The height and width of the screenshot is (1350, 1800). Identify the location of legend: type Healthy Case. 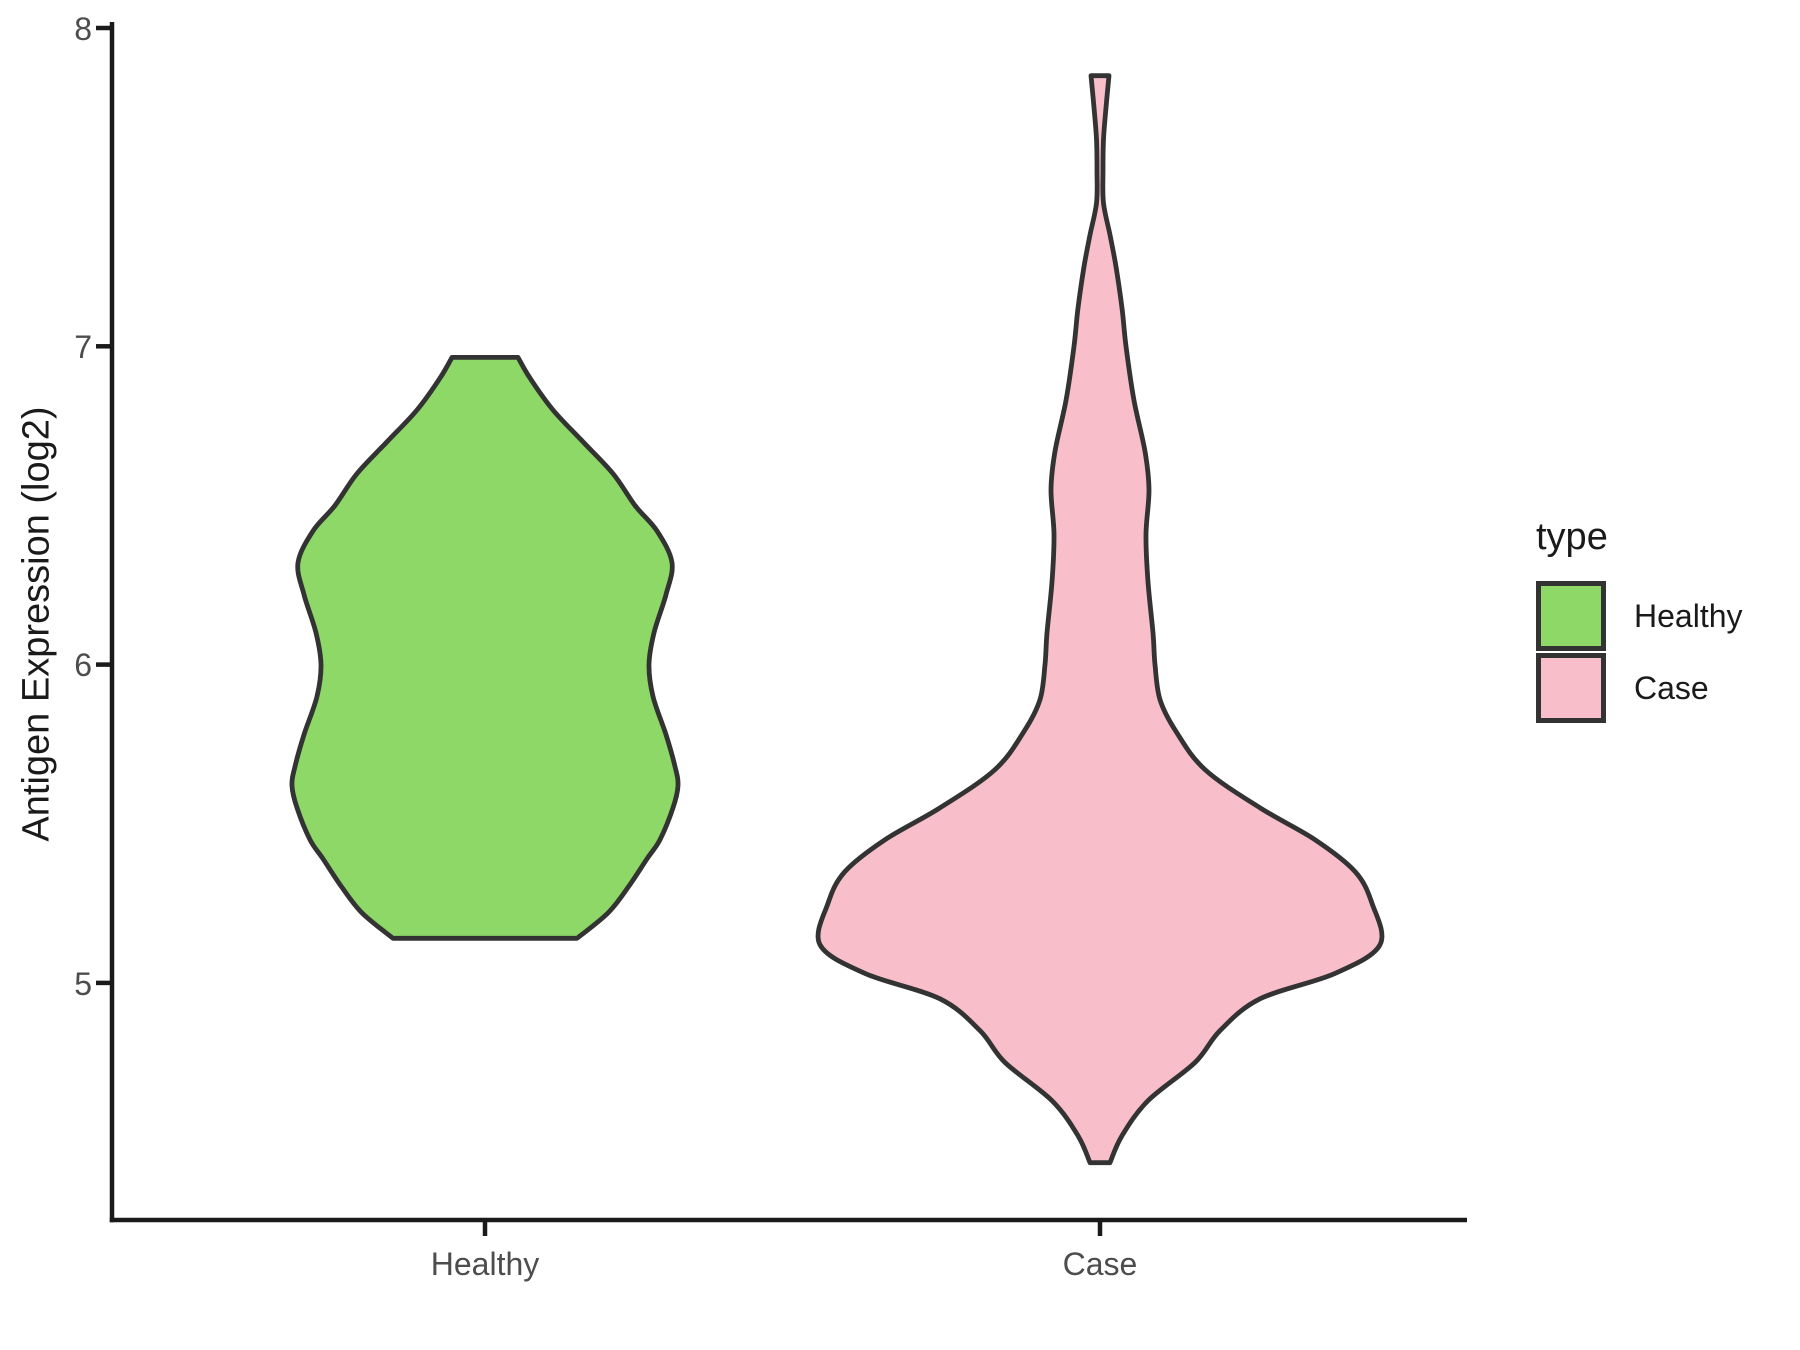
(1639, 620).